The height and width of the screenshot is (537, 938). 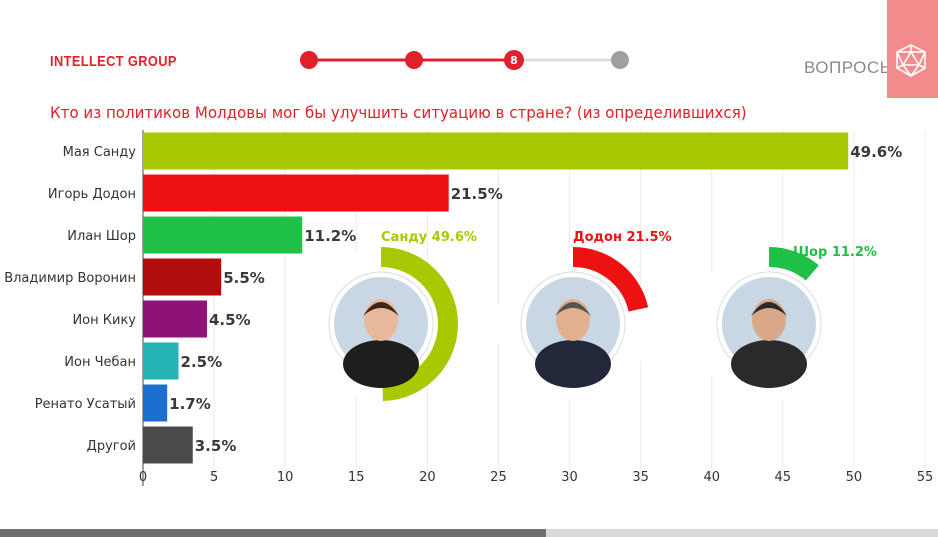 I want to click on value-label: 3.5%, so click(x=216, y=446).